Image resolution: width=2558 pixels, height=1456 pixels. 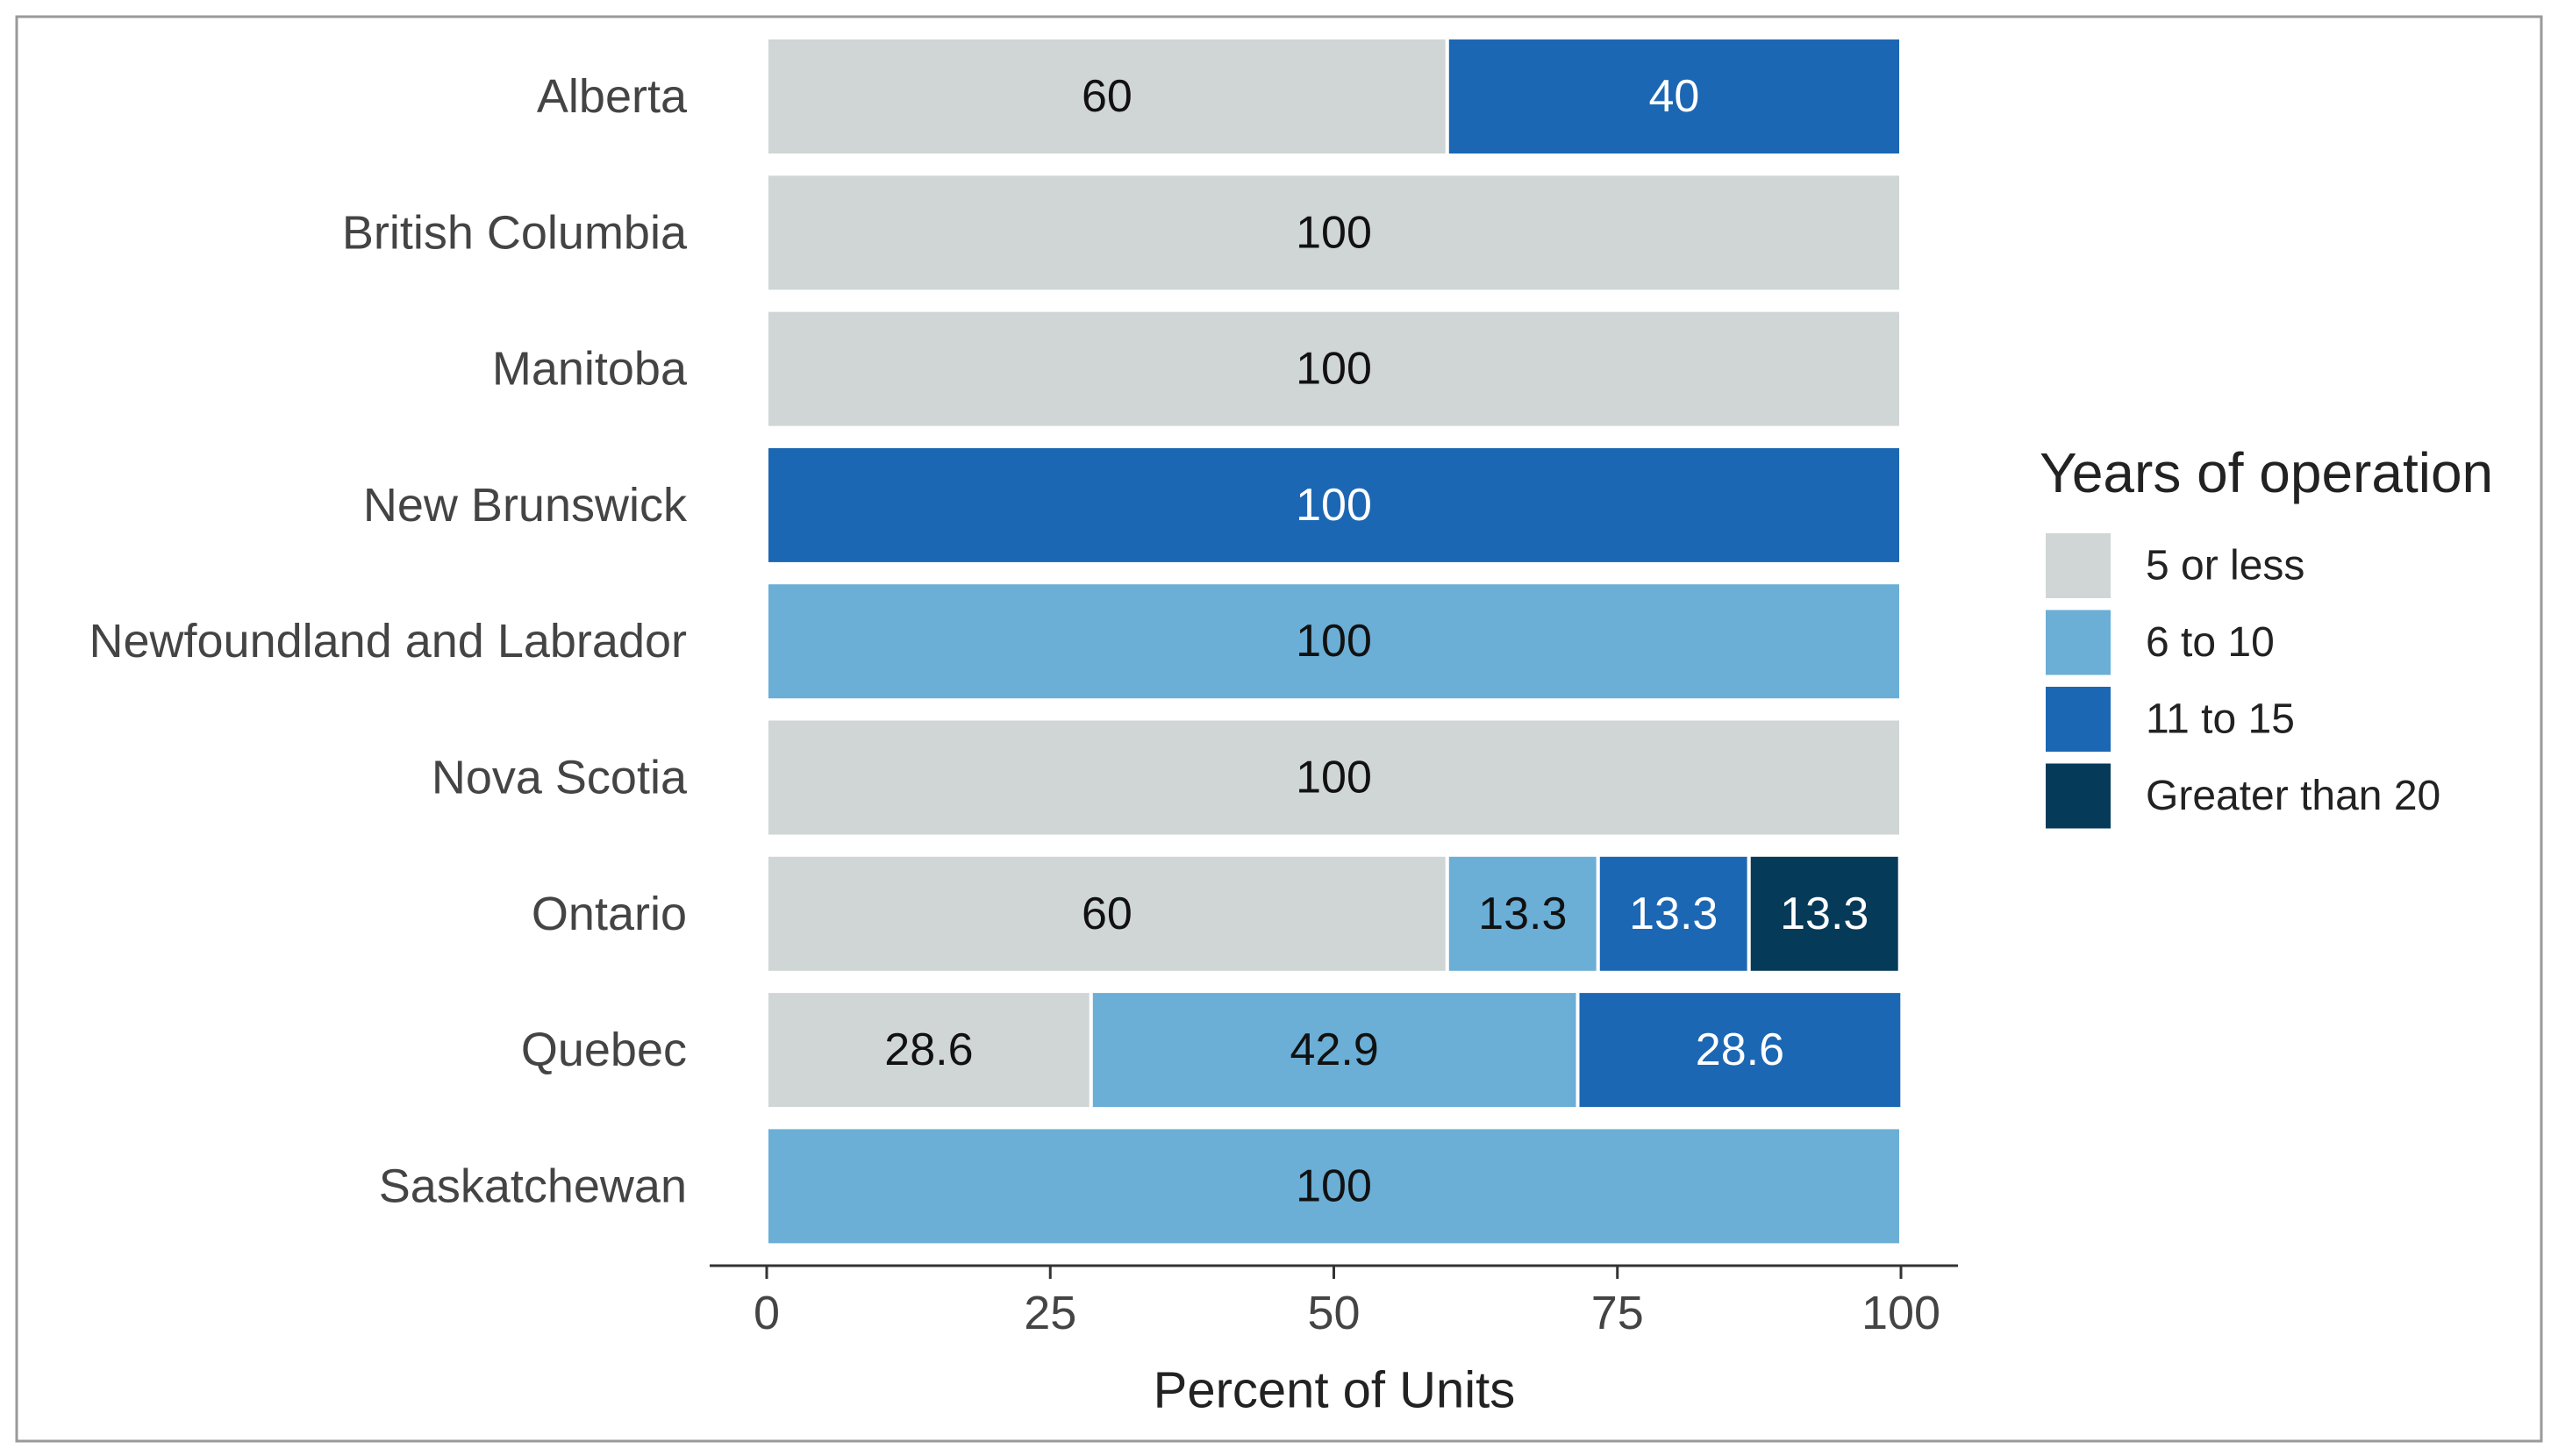 What do you see at coordinates (1617, 1313) in the screenshot?
I see `x-tick-label: 75` at bounding box center [1617, 1313].